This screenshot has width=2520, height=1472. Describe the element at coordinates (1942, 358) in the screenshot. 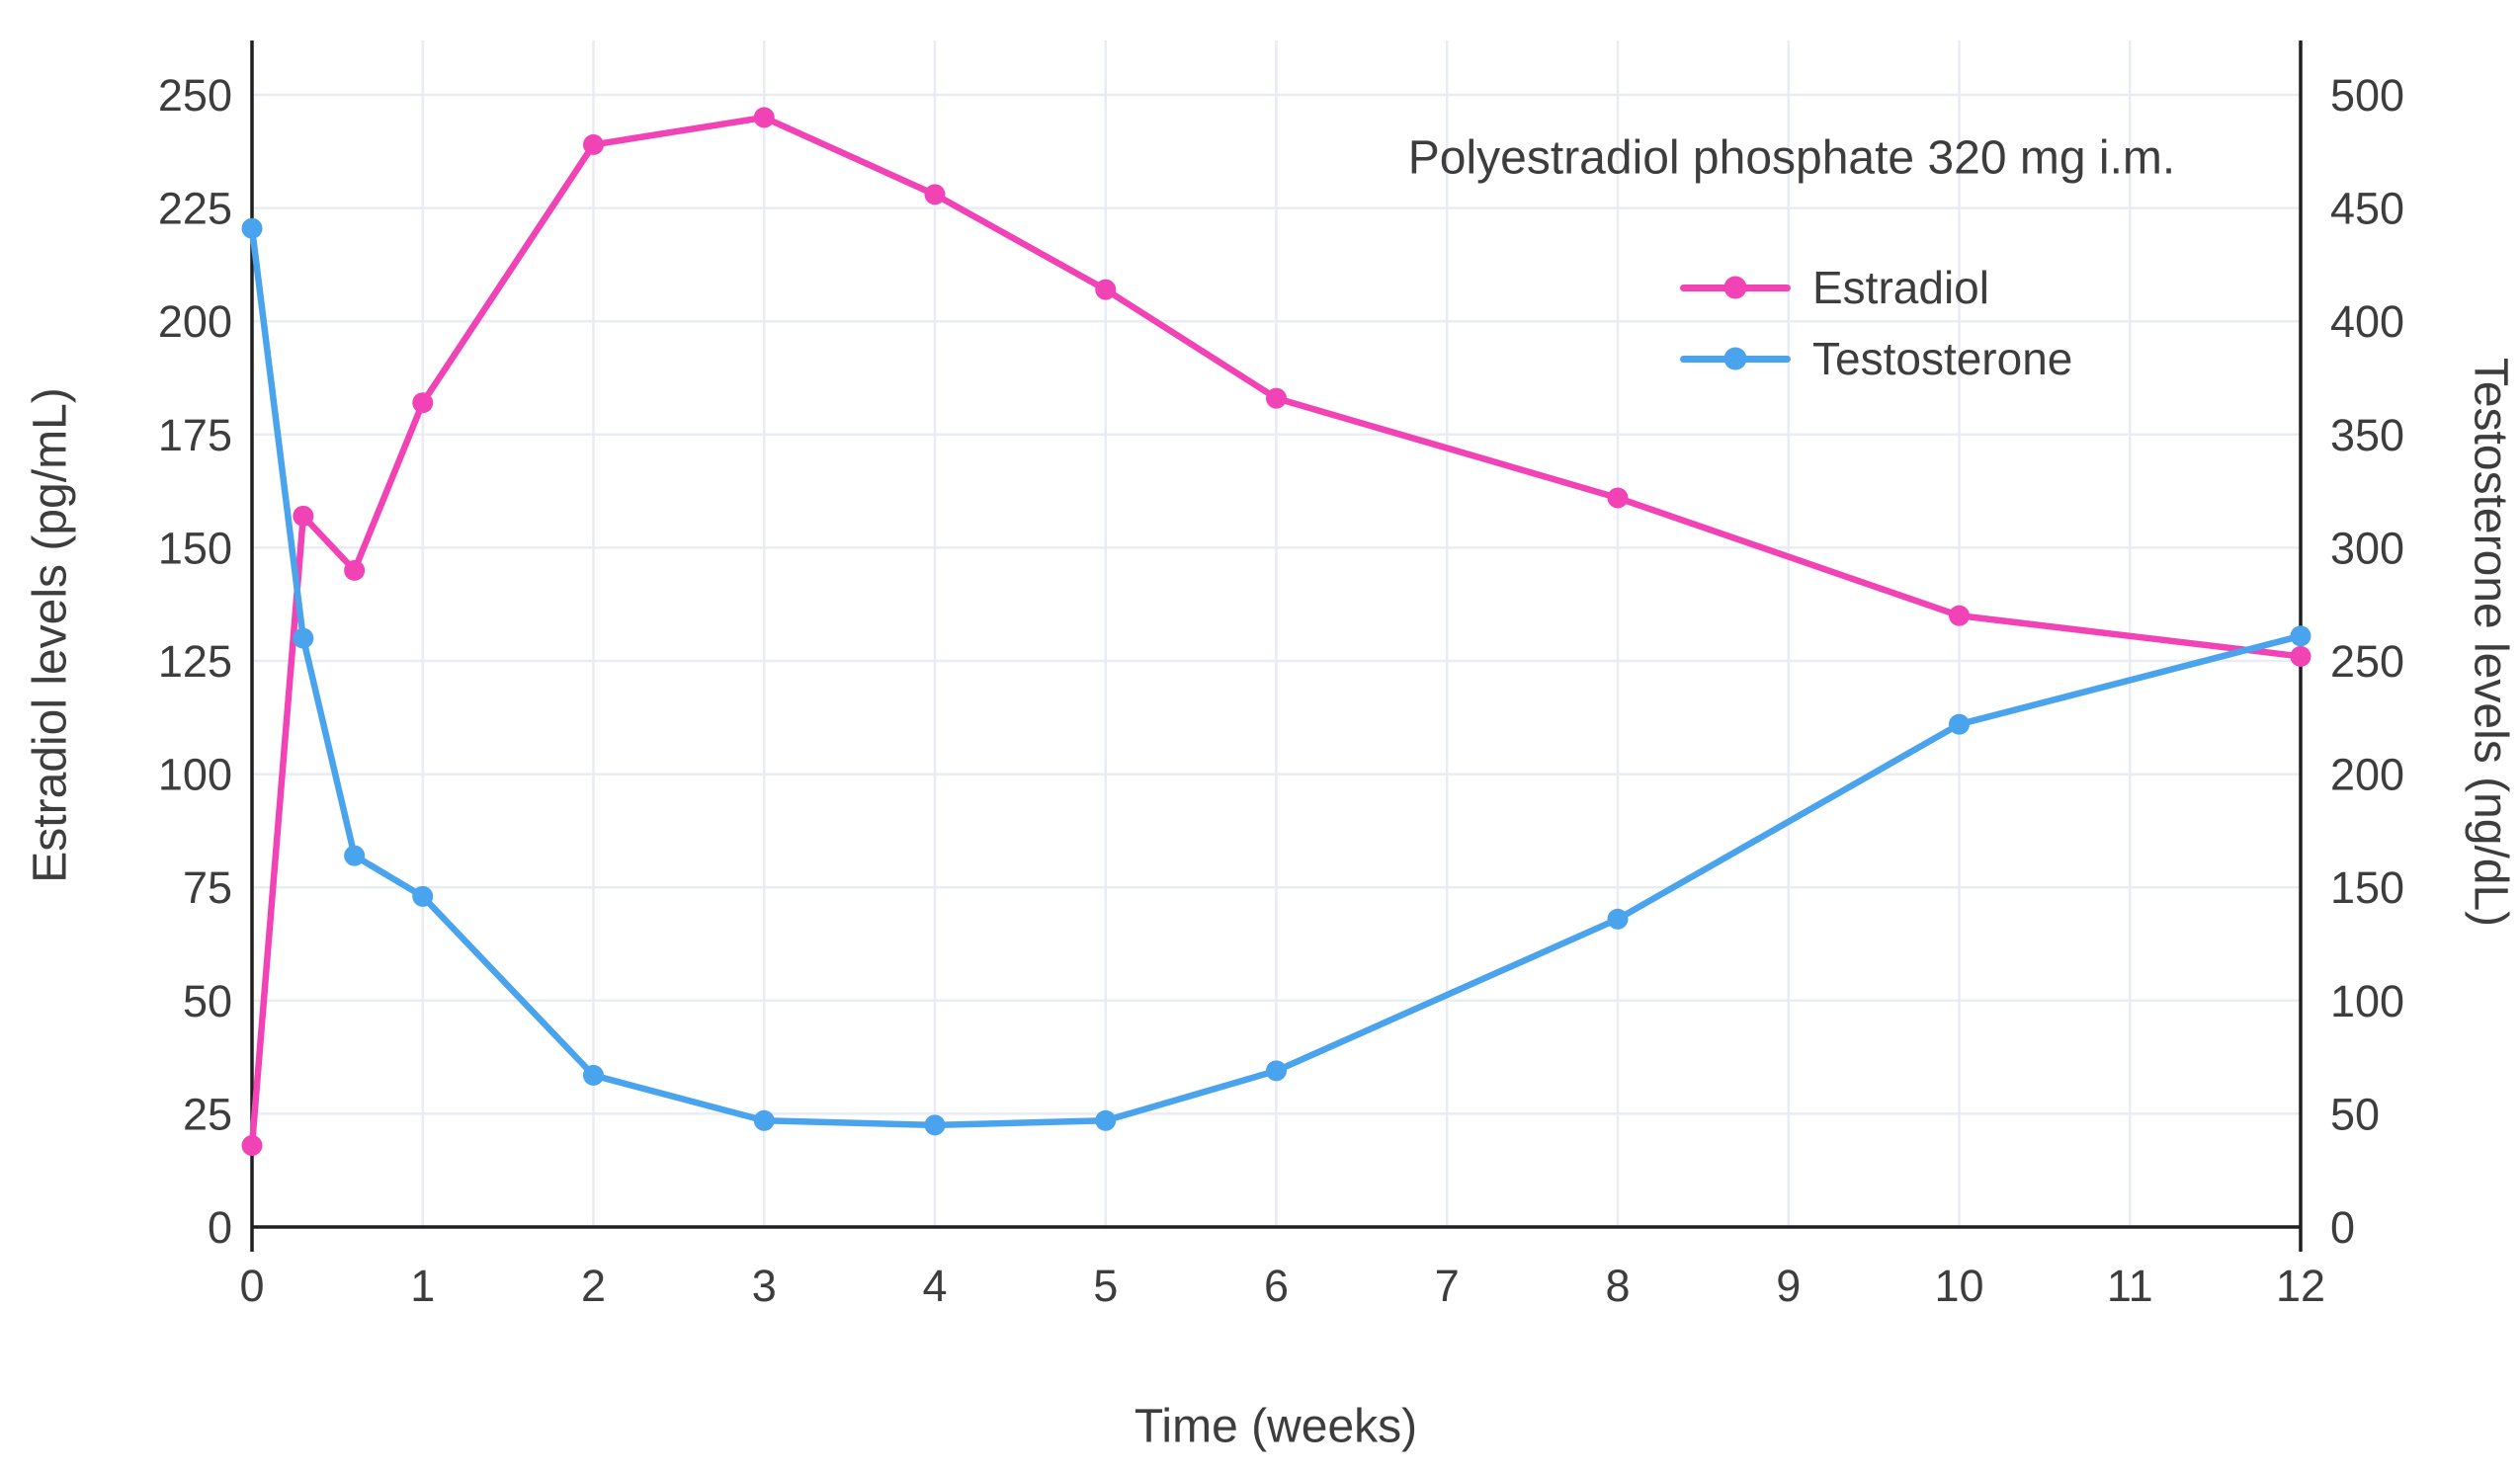

I see `legend-label-testosterone: Testosterone` at that location.